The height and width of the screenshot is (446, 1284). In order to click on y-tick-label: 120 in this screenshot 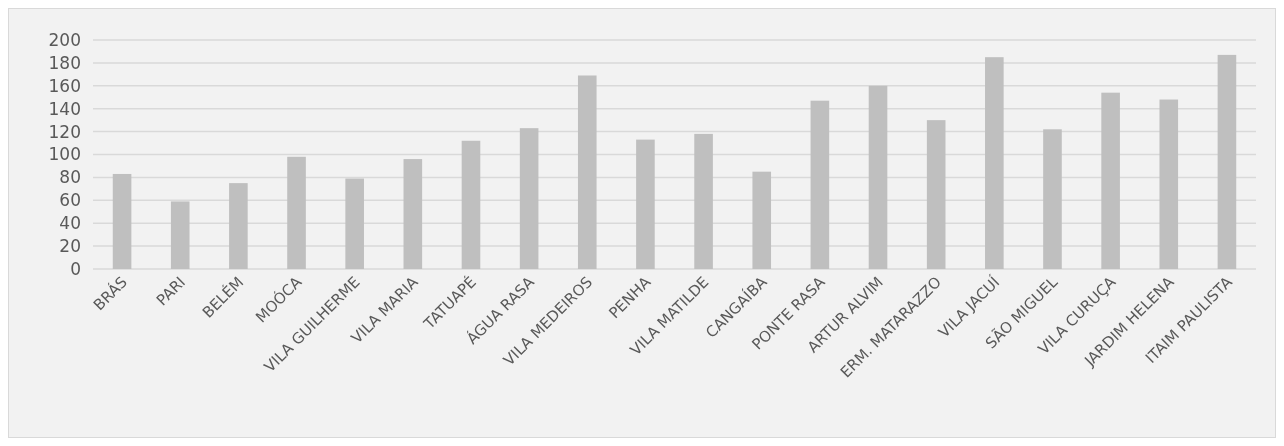, I will do `click(64, 131)`.